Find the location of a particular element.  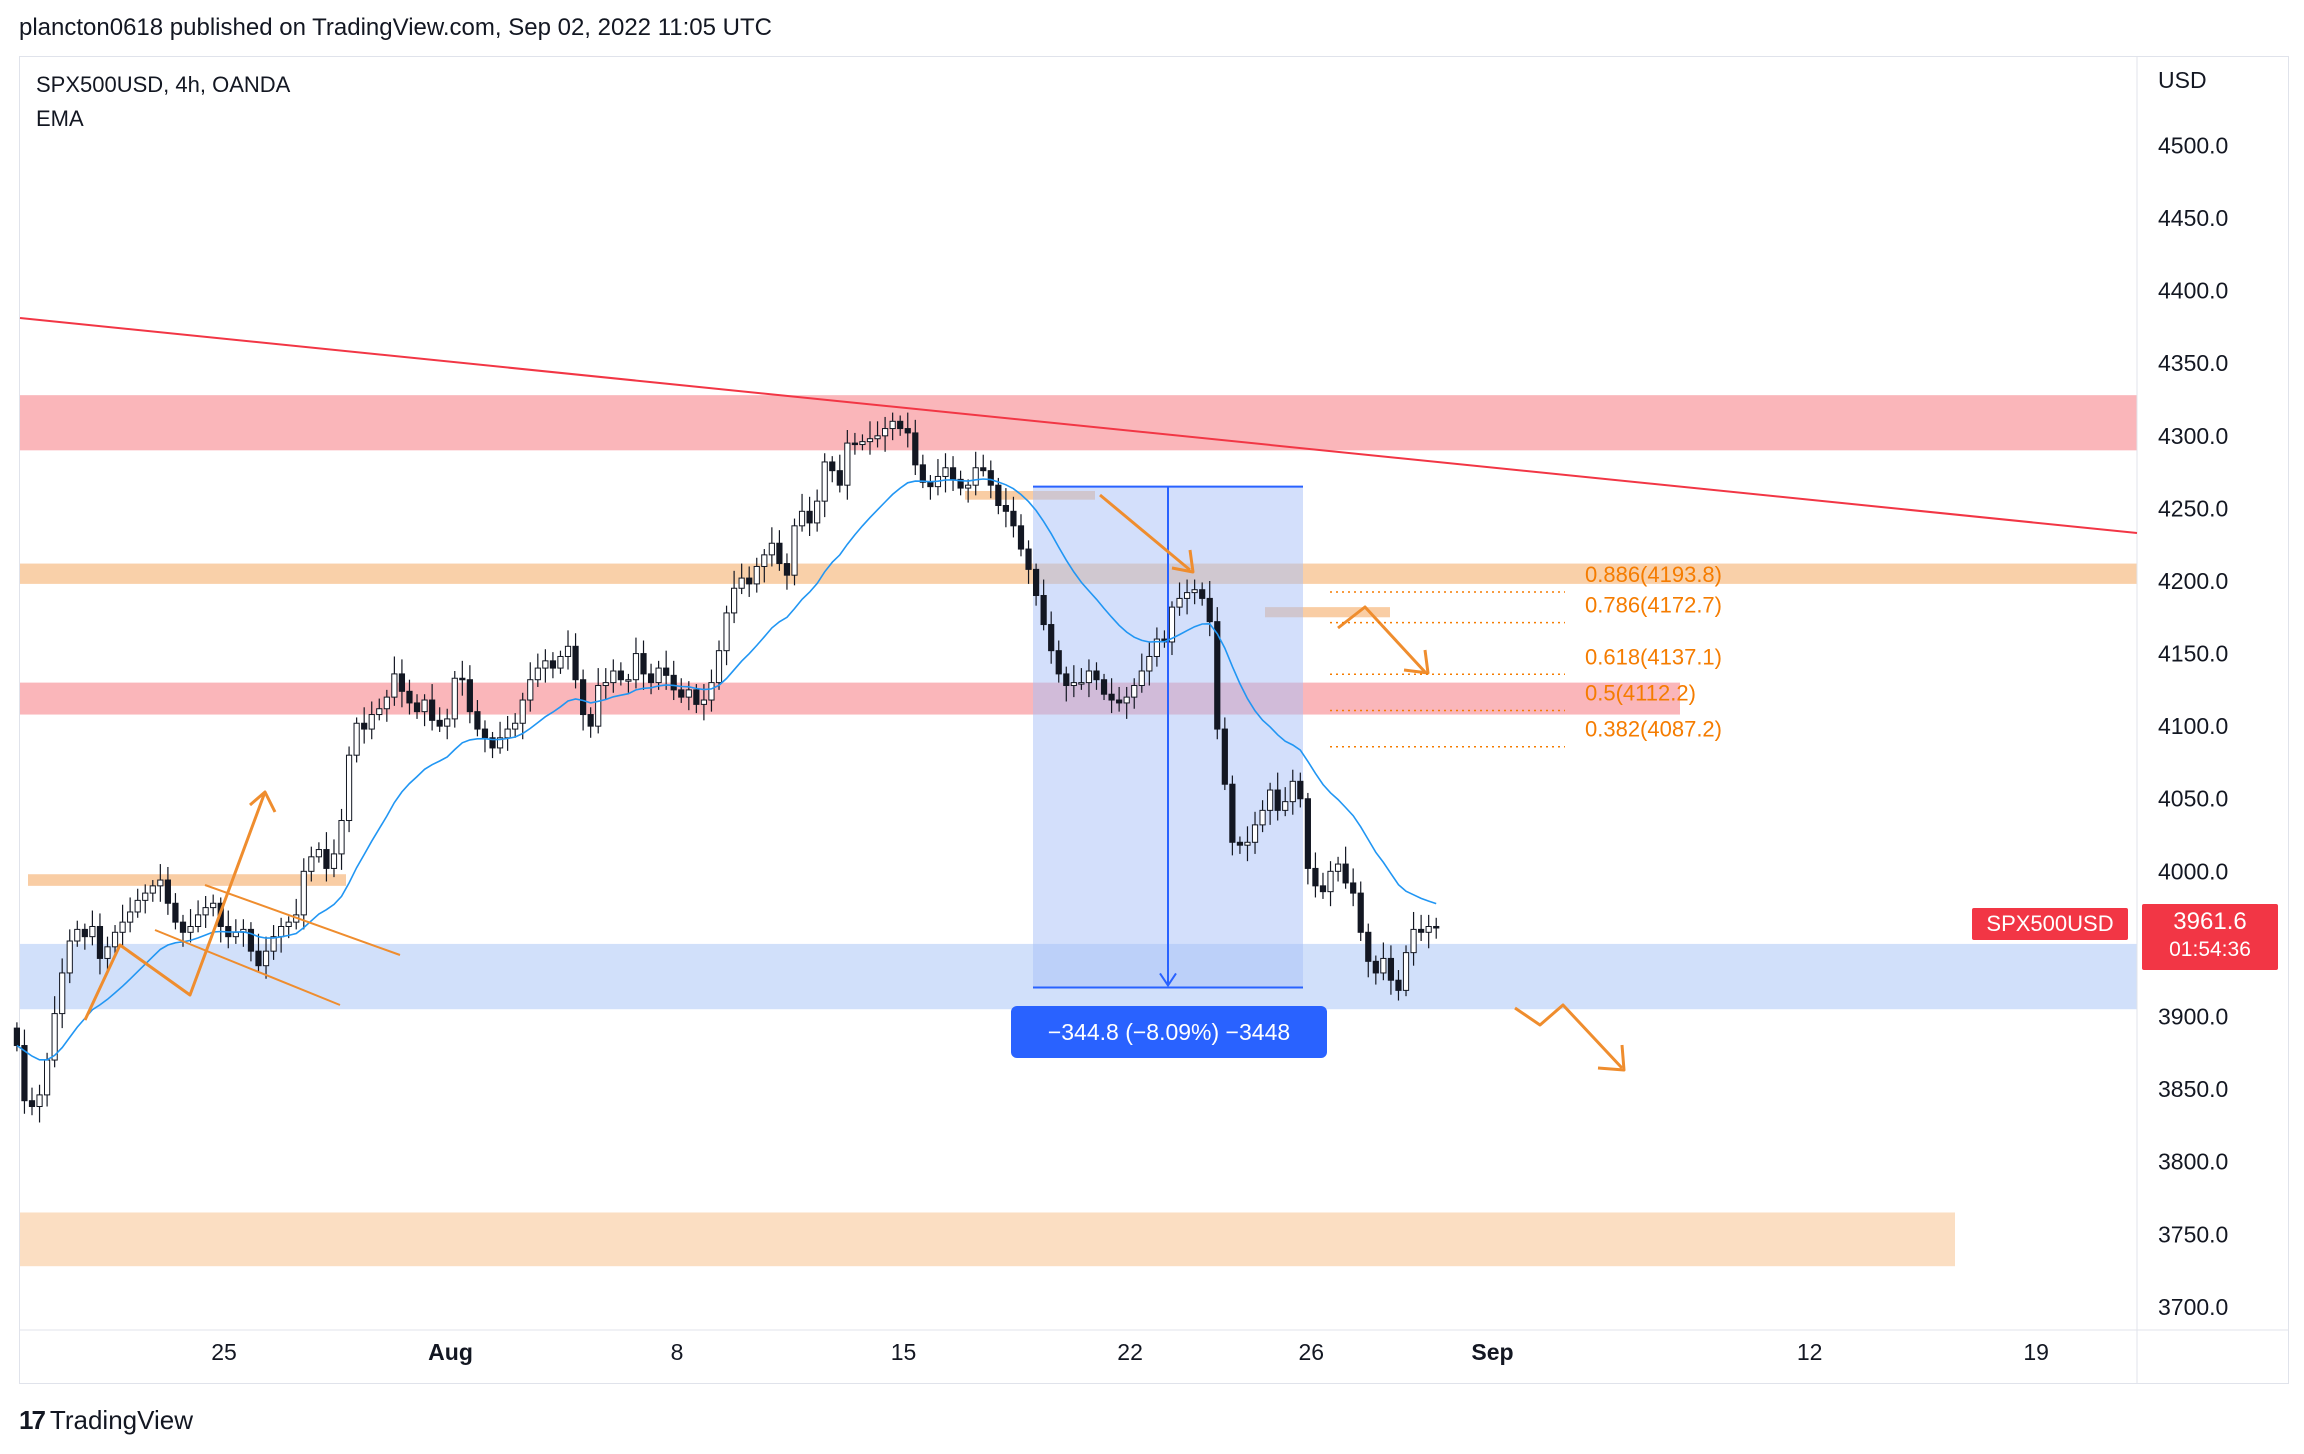

tradingview-logo: 17 TradingView is located at coordinates (106, 1420).